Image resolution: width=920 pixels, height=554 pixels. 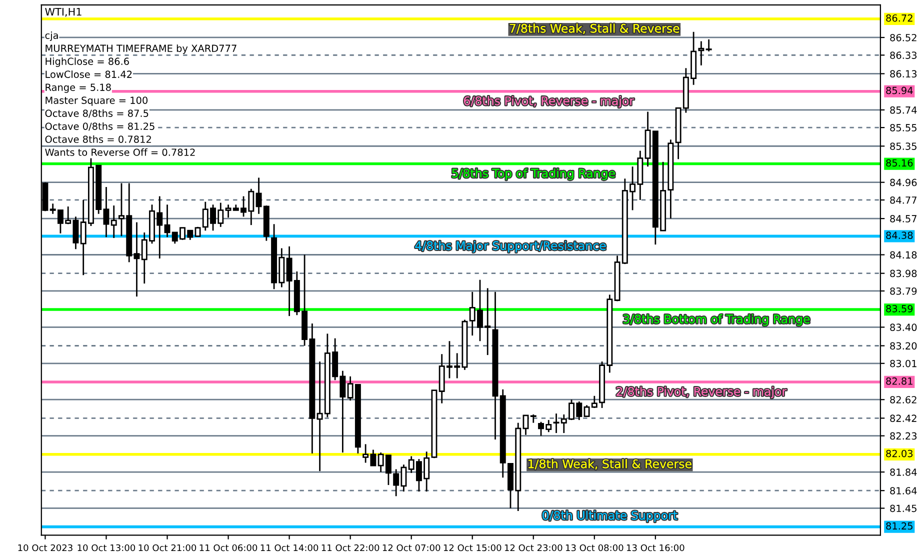 I want to click on y-tick-label: 82.62, so click(x=903, y=400).